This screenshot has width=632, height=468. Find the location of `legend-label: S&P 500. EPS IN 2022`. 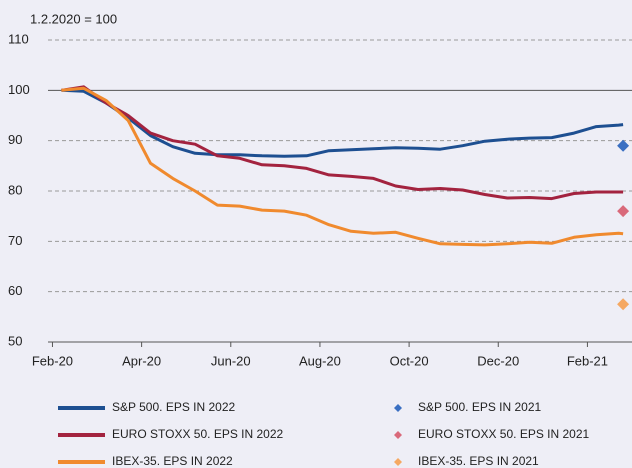

legend-label: S&P 500. EPS IN 2022 is located at coordinates (174, 407).